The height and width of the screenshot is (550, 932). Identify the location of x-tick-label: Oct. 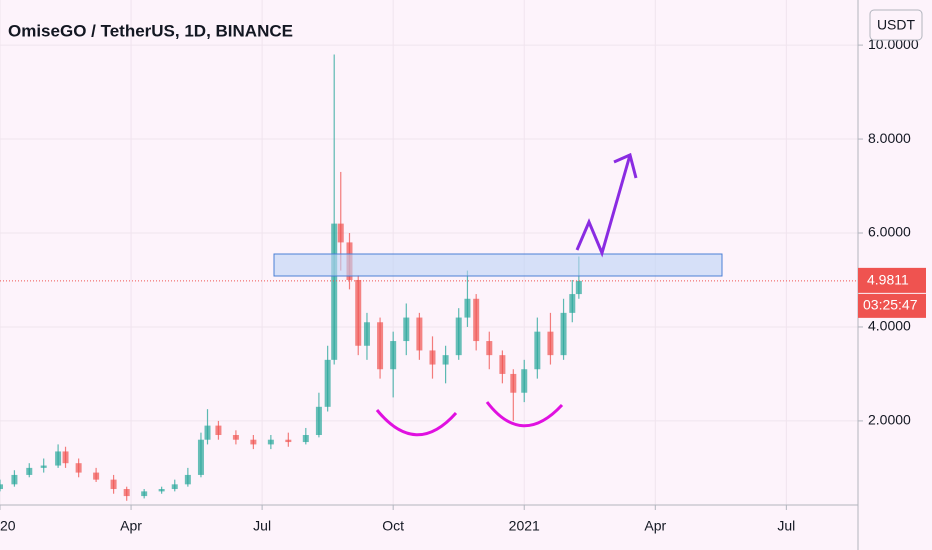
(393, 526).